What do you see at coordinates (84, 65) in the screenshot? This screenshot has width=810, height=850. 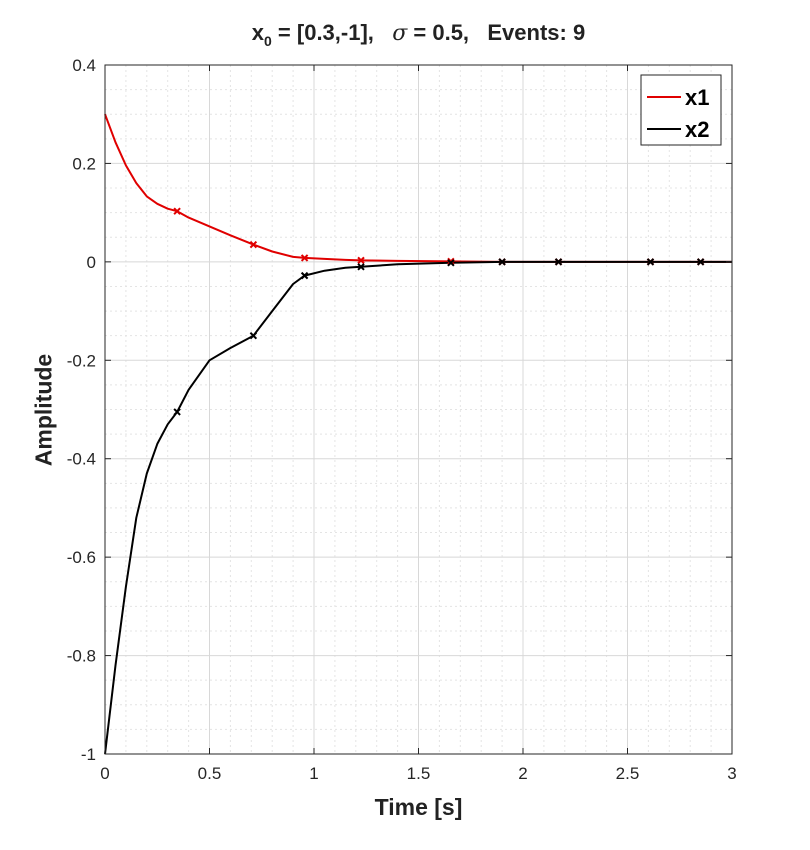 I see `y-tick-label: 0.4` at bounding box center [84, 65].